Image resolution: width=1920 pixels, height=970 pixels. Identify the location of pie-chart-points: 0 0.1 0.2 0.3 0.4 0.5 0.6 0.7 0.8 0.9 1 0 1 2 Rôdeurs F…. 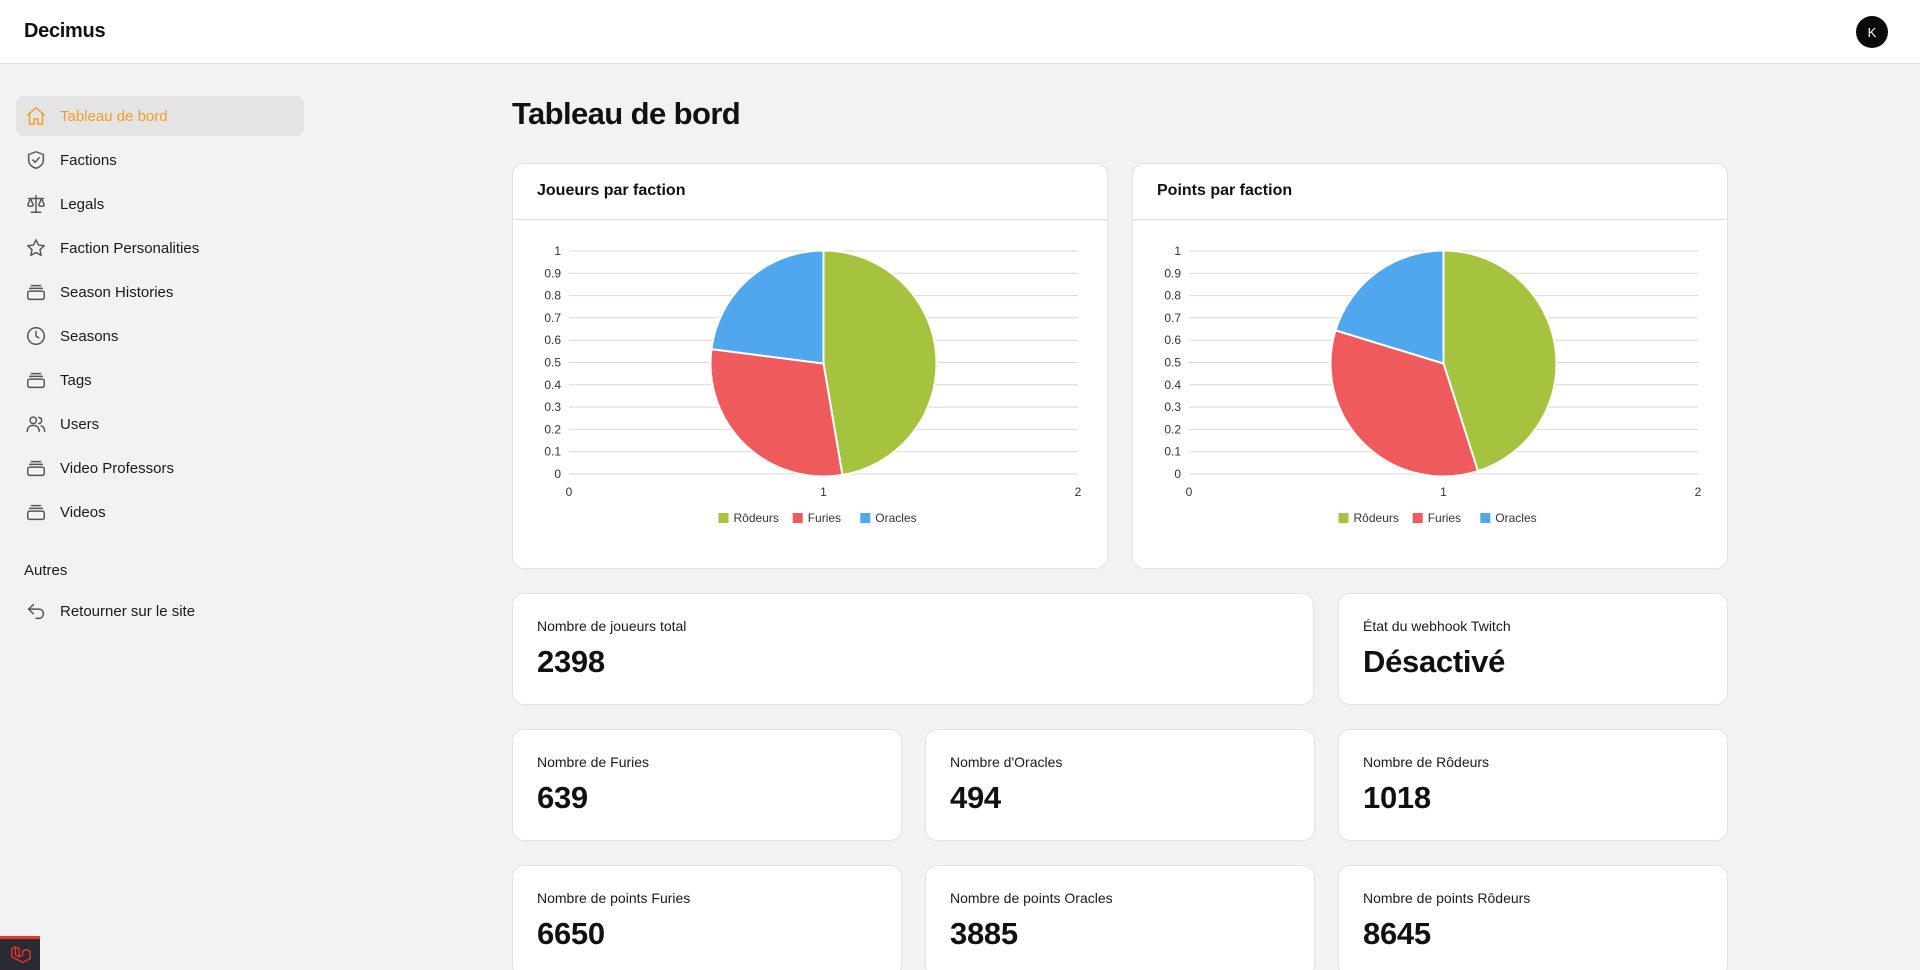
(1433, 384).